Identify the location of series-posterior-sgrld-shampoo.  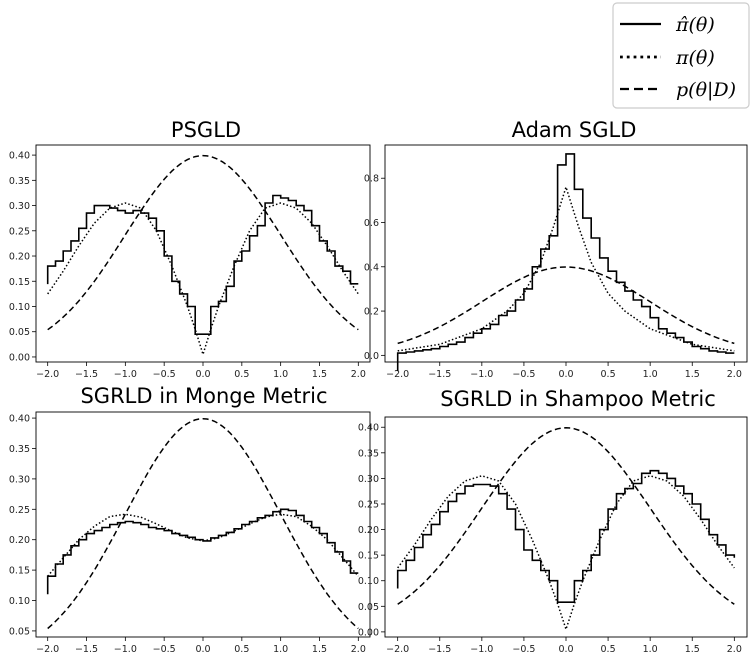
(566, 516).